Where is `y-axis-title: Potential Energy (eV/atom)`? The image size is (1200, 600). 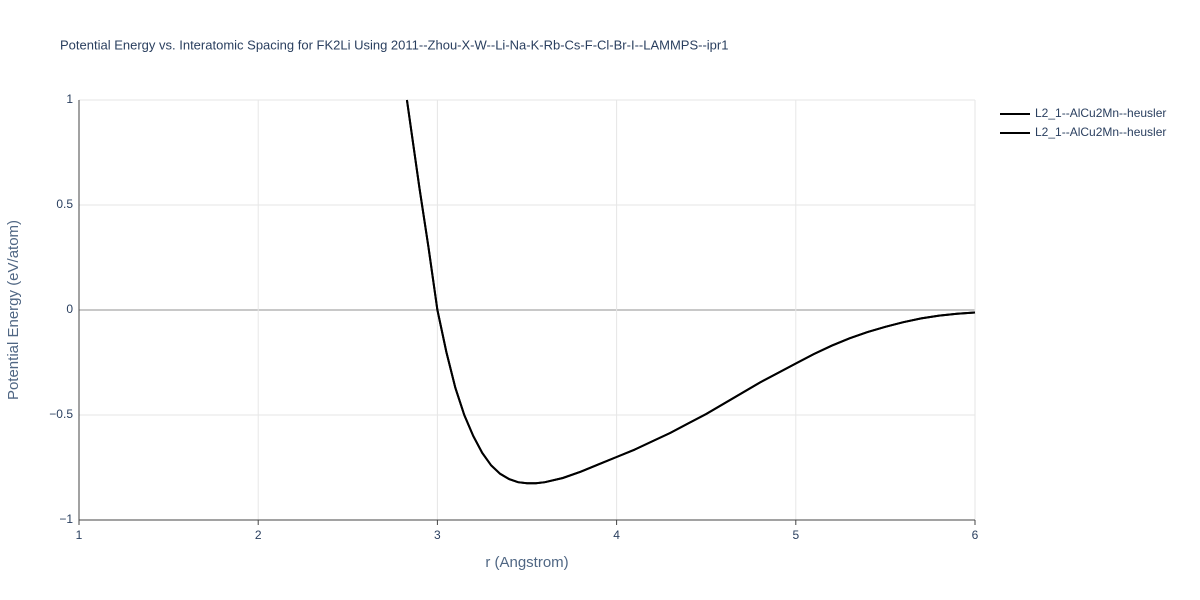
y-axis-title: Potential Energy (eV/atom) is located at coordinates (13, 310).